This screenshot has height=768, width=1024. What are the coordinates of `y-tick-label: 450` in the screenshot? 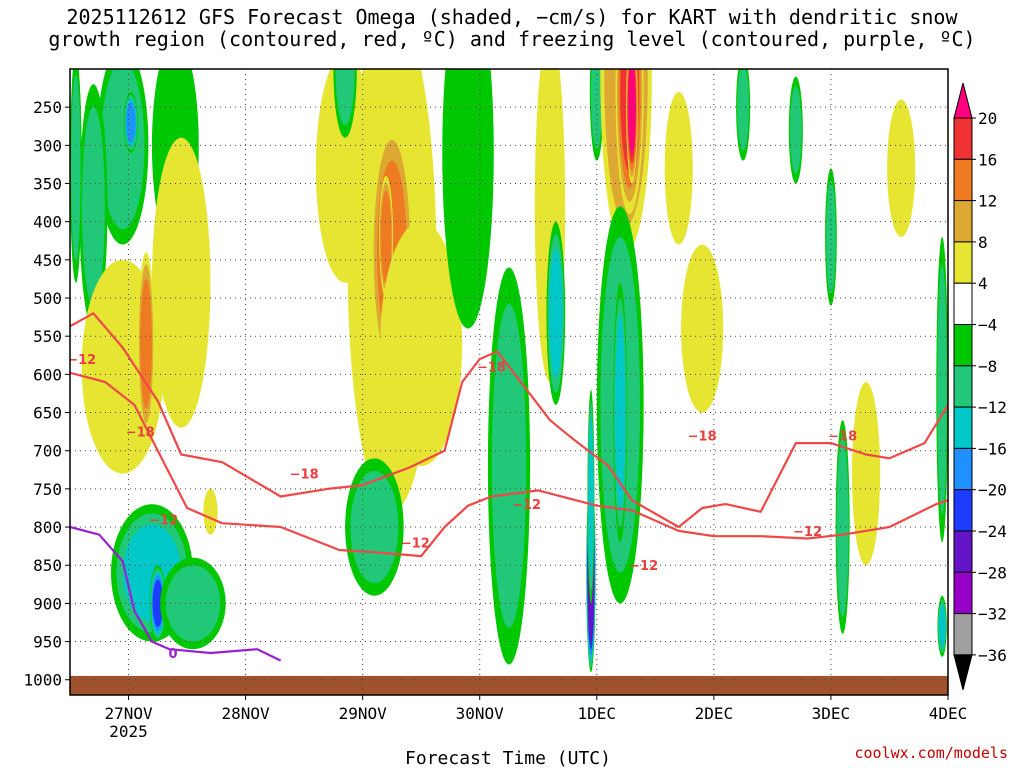 It's located at (47, 260).